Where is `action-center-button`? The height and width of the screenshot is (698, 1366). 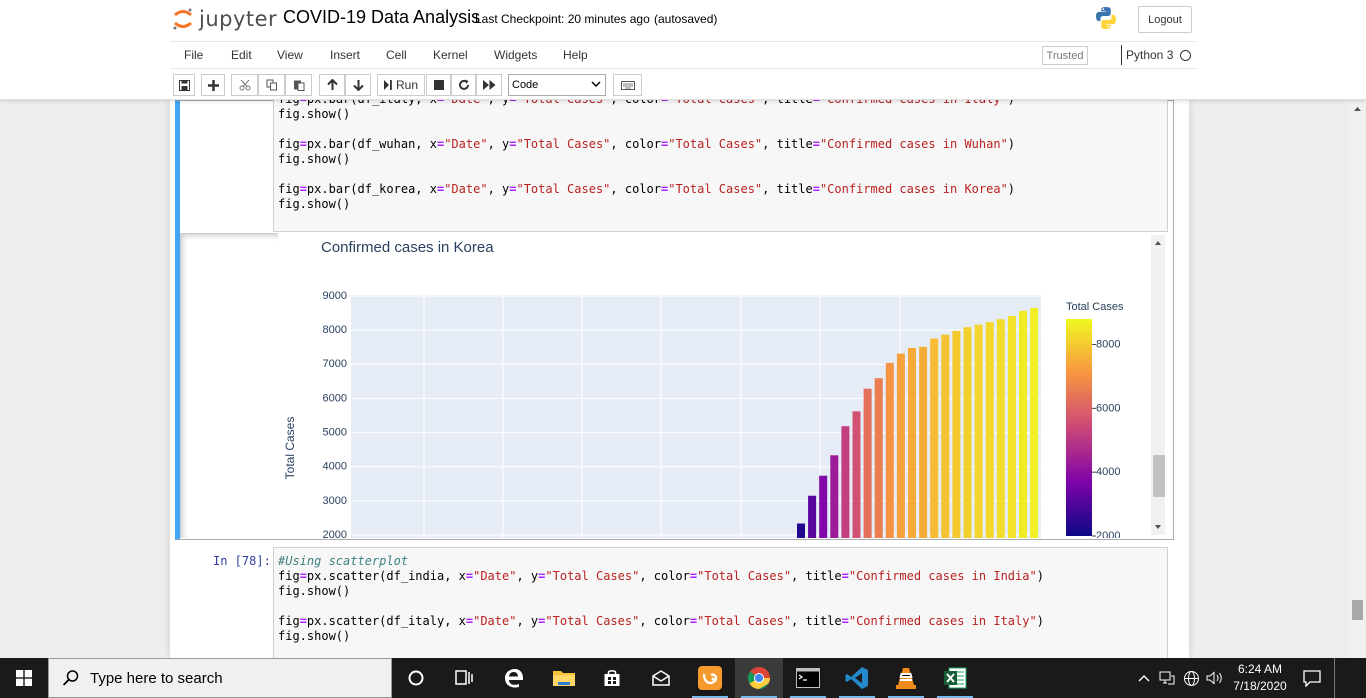
action-center-button is located at coordinates (1312, 678).